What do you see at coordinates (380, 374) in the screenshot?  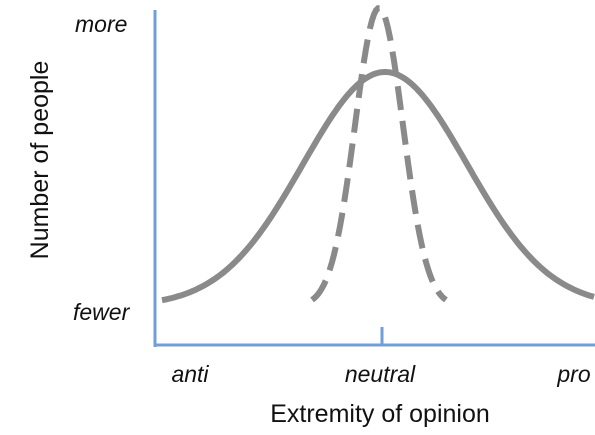 I see `x-center-label: neutral` at bounding box center [380, 374].